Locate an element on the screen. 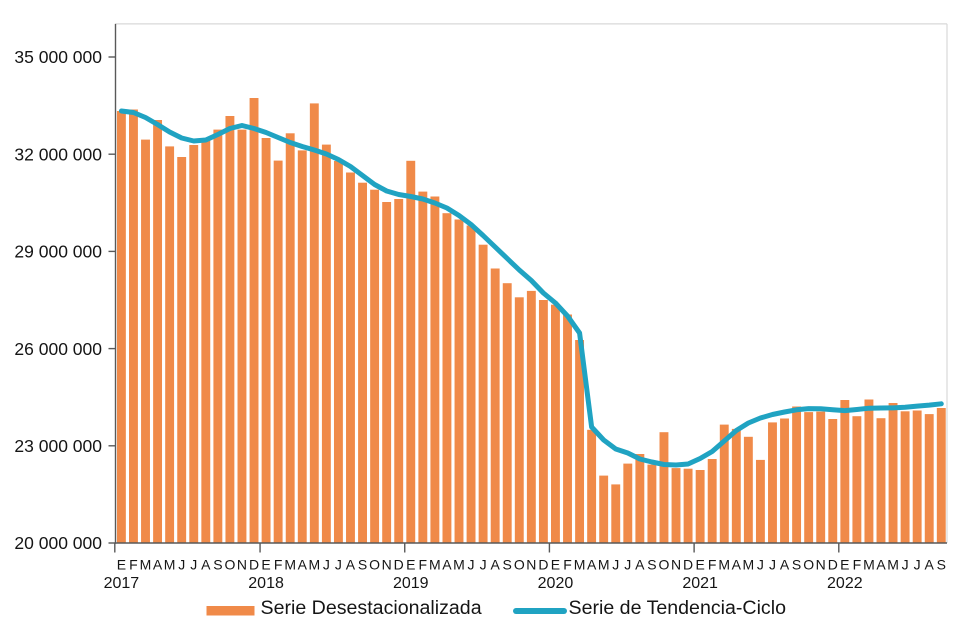  svg-text: 2019 is located at coordinates (411, 583).